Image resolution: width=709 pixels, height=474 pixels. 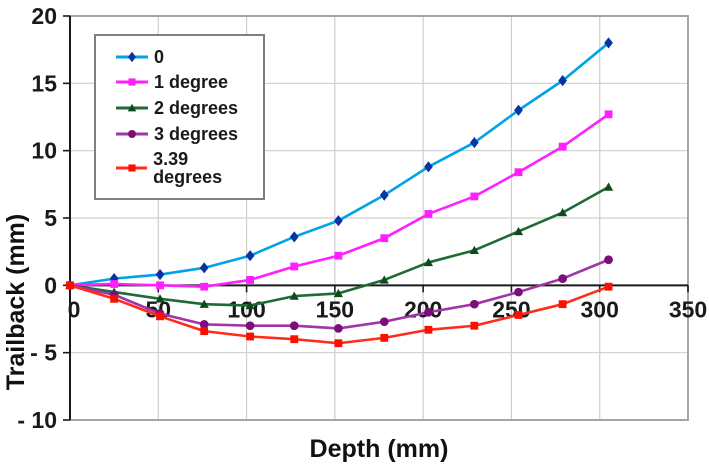 I want to click on legend: 0 1 degree 2 degrees 3 degrees 3.39 degrees, so click(x=179, y=117).